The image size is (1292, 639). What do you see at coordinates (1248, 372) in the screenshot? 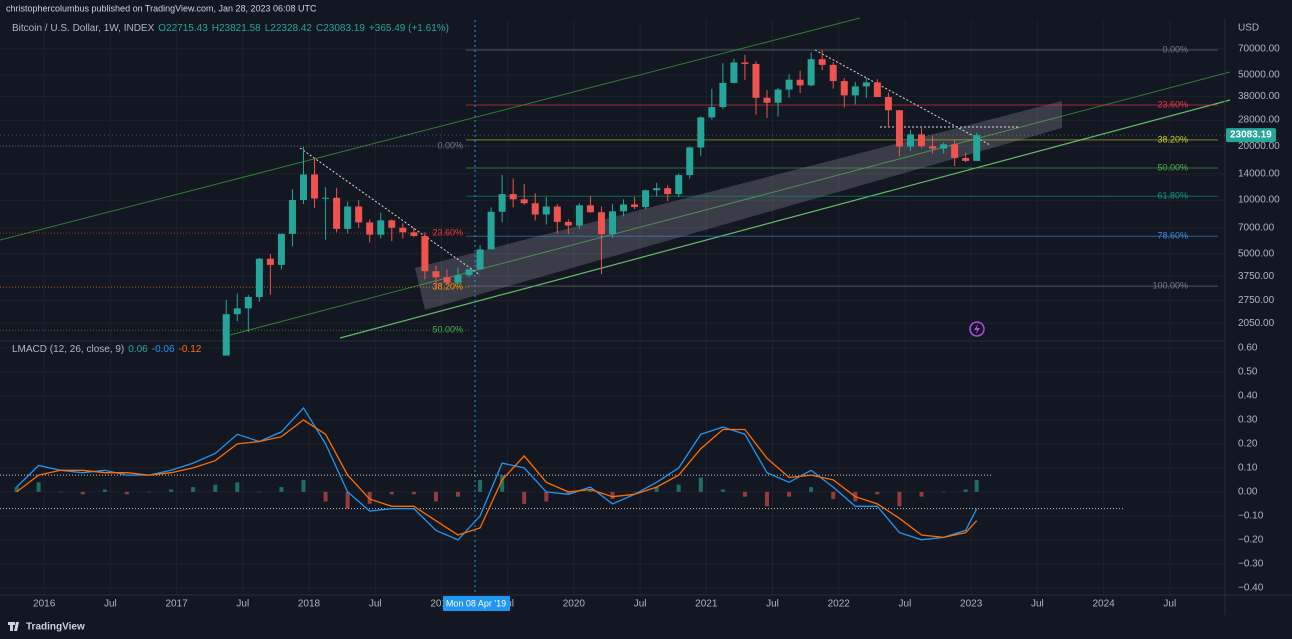
I see `y-tick-label: 0.50` at bounding box center [1248, 372].